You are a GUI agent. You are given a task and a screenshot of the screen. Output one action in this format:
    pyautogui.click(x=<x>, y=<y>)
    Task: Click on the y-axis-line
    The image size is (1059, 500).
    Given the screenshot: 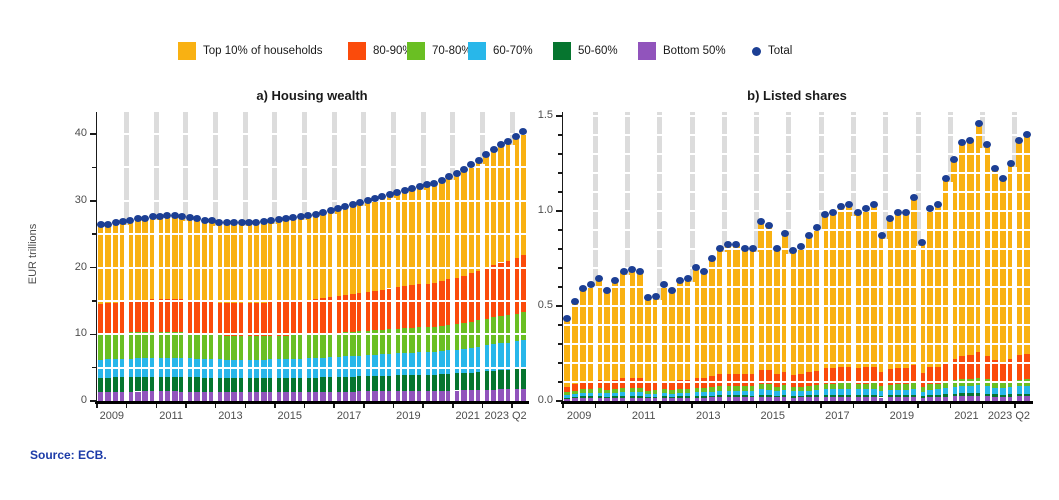 What is the action you would take?
    pyautogui.click(x=562, y=258)
    